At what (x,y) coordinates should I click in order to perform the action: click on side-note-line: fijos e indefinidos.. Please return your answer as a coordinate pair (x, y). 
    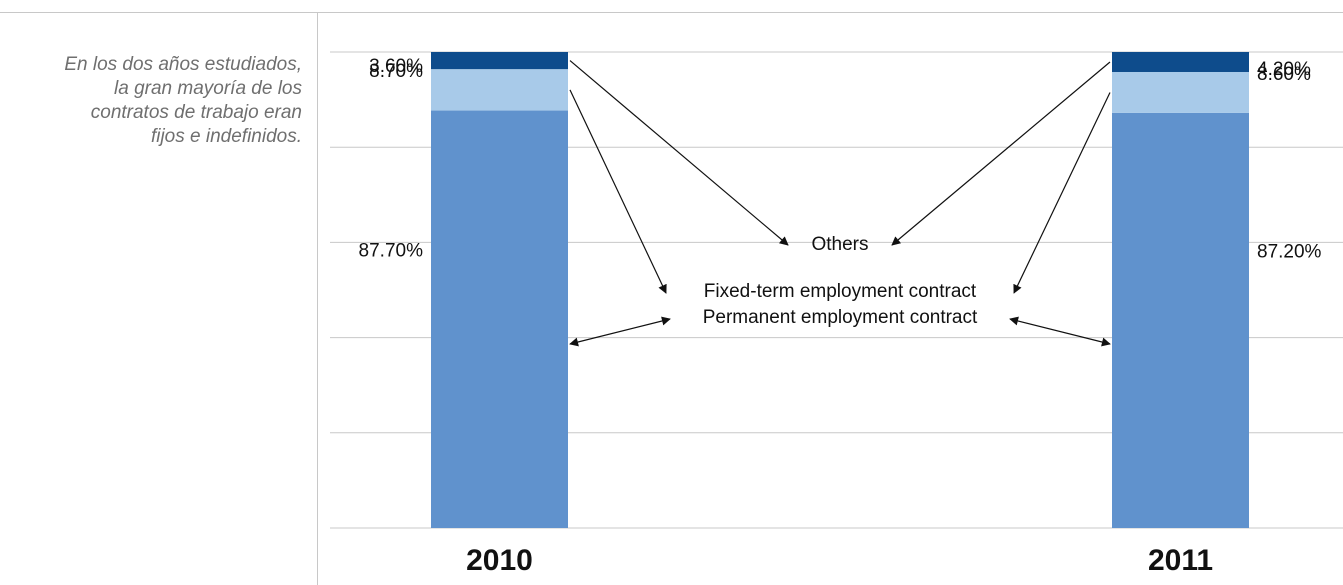
    Looking at the image, I should click on (226, 136).